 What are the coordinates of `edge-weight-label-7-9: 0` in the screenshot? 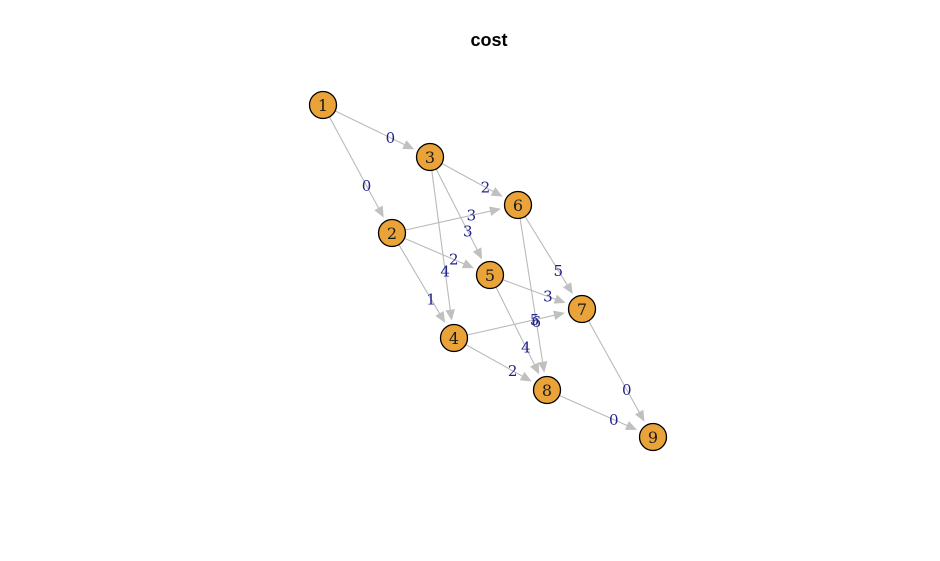 It's located at (627, 390).